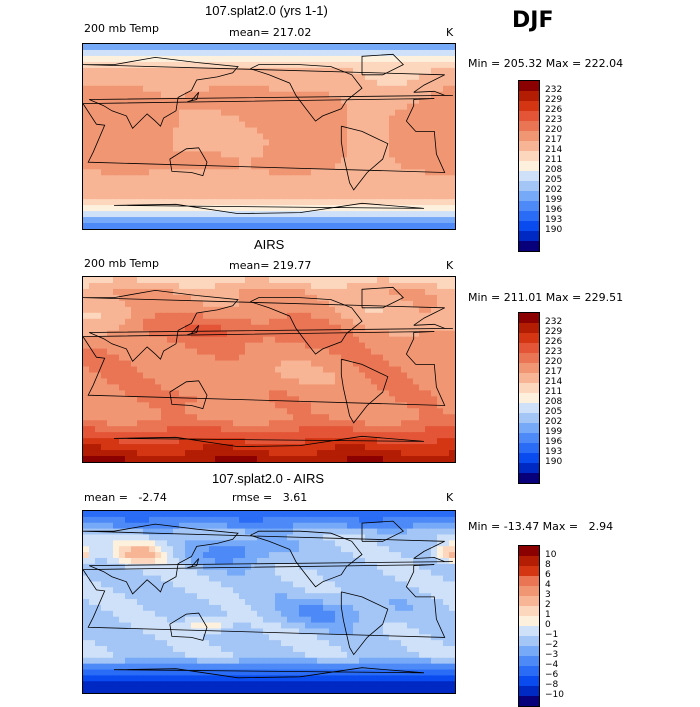 This screenshot has width=700, height=707. What do you see at coordinates (269, 369) in the screenshot?
I see `panel2-heatmap` at bounding box center [269, 369].